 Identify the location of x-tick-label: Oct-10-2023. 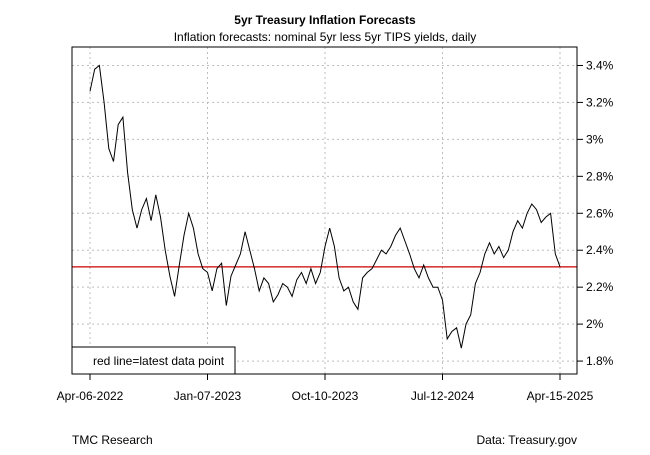
(325, 396).